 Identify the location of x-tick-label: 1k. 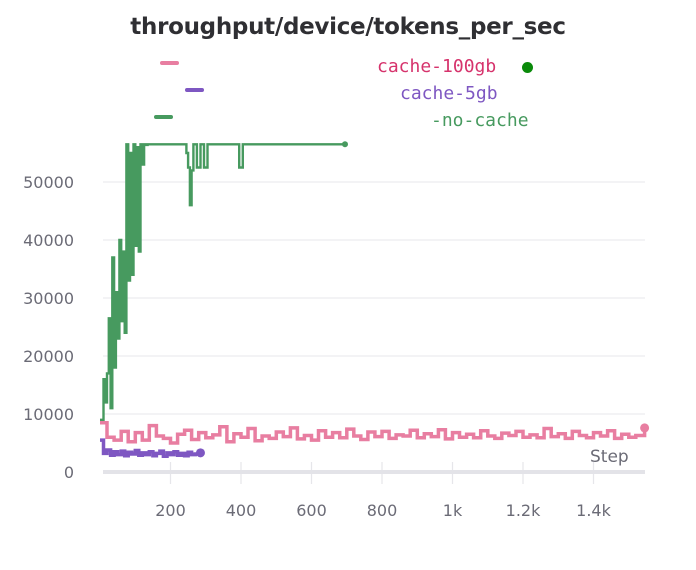
(453, 510).